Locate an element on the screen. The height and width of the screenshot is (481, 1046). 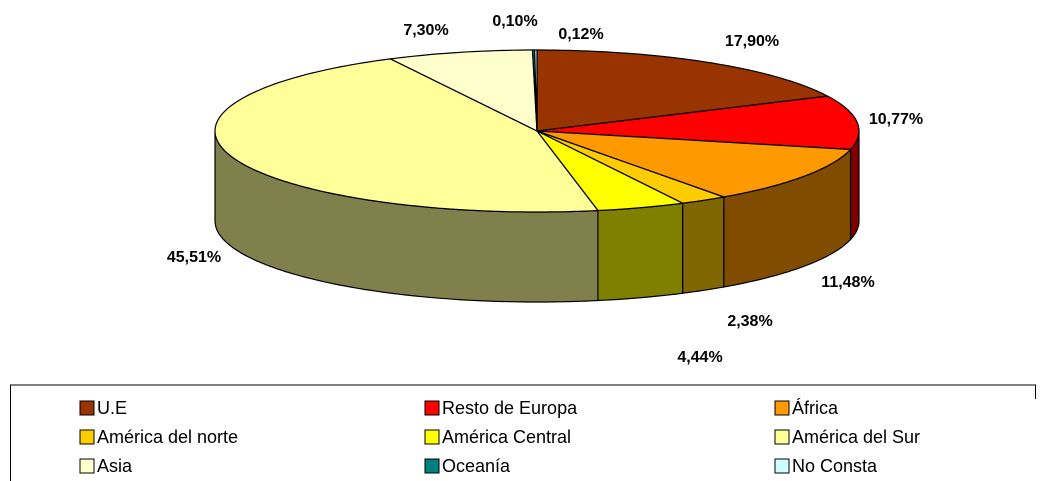
value-label: 7,30% is located at coordinates (425, 30).